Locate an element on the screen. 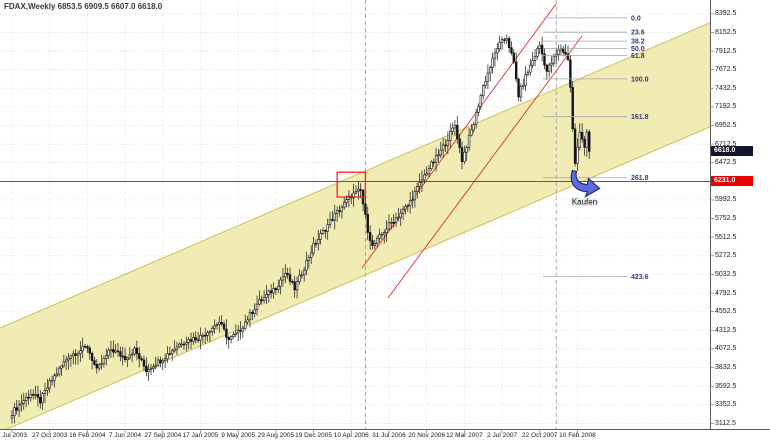 The width and height of the screenshot is (770, 441). buy-marker: Kaufen is located at coordinates (585, 188).